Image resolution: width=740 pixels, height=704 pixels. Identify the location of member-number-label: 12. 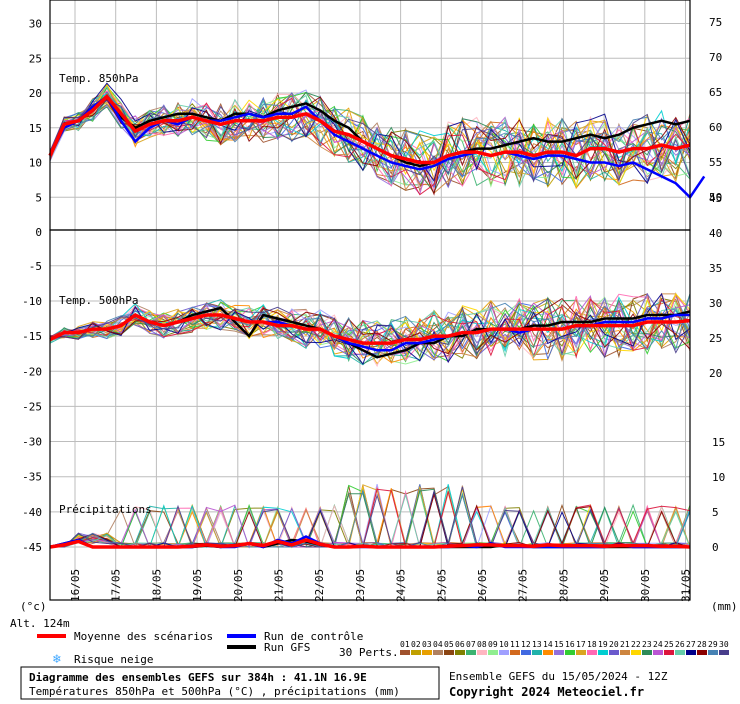
(526, 644).